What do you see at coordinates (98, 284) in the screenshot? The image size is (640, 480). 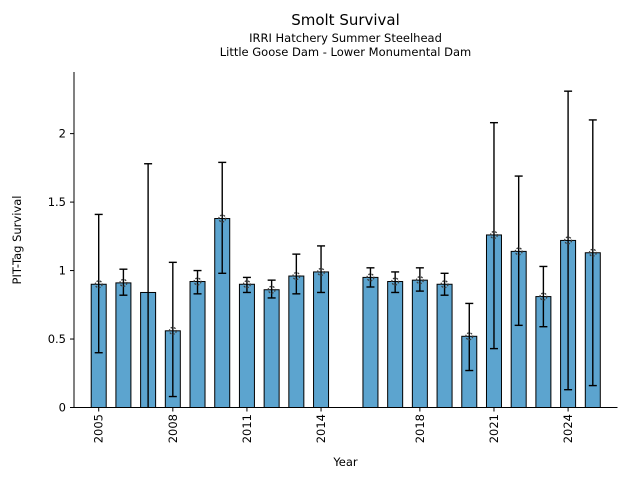 I see `marker-2005` at bounding box center [98, 284].